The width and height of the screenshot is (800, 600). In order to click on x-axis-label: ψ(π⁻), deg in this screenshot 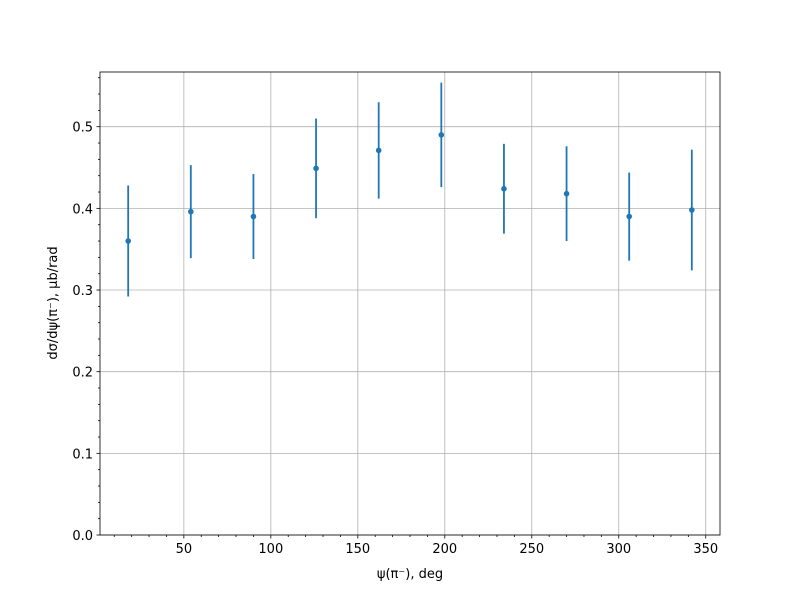, I will do `click(410, 574)`.